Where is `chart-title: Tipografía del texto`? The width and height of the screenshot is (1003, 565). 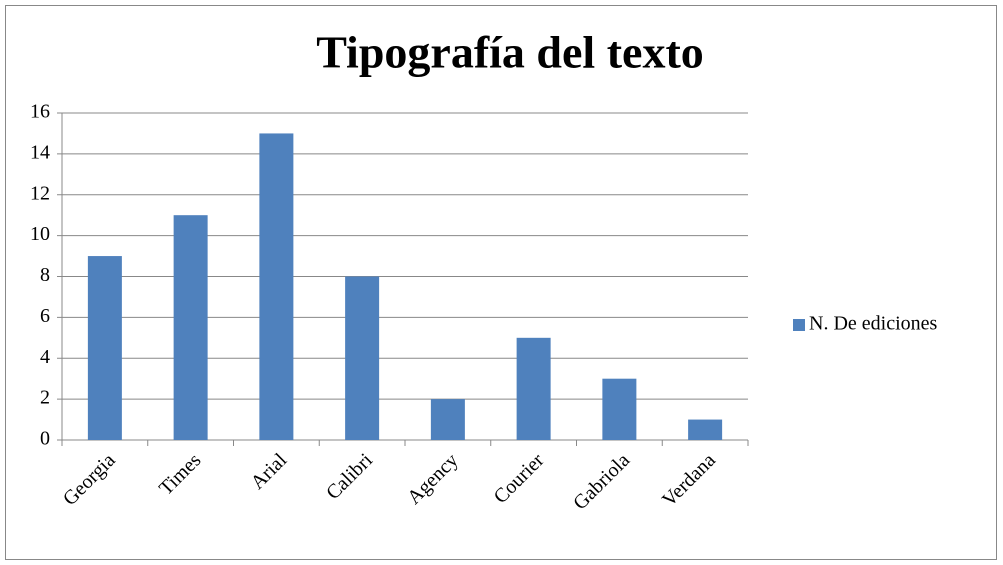
chart-title: Tipografía del texto is located at coordinates (510, 52).